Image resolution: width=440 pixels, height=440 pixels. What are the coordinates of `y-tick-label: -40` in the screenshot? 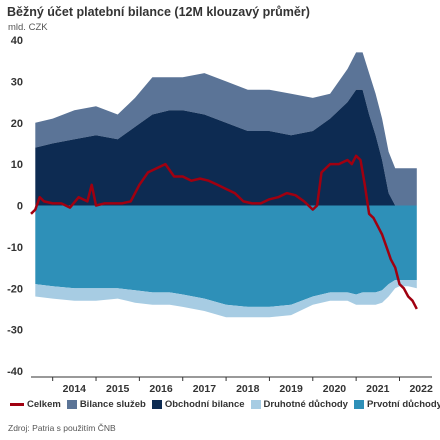 It's located at (15, 372).